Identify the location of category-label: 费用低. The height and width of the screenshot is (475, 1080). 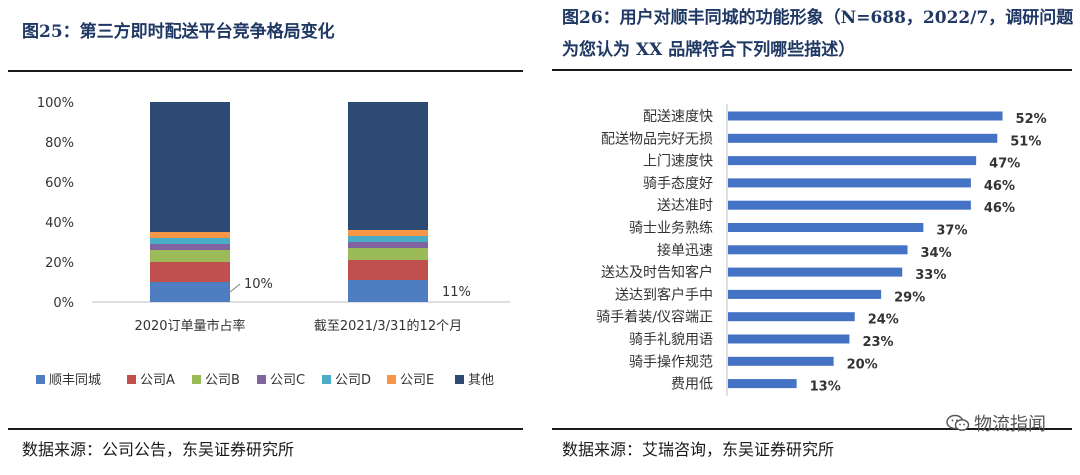
(692, 385).